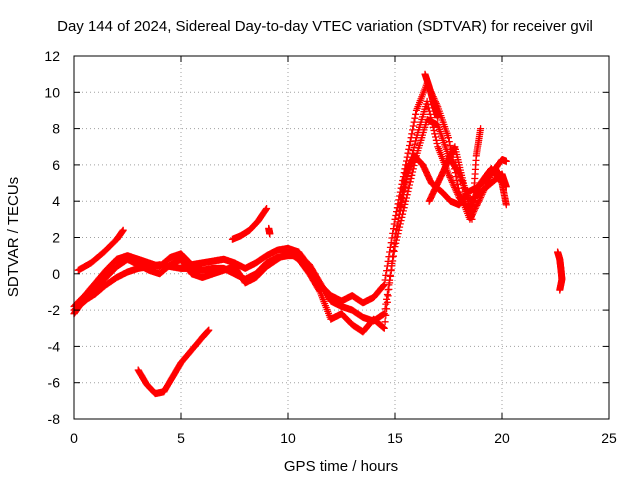  I want to click on y-tick-labels: -8 -6 -4 -2 0 2 4 6 8 10 12, so click(52, 237).